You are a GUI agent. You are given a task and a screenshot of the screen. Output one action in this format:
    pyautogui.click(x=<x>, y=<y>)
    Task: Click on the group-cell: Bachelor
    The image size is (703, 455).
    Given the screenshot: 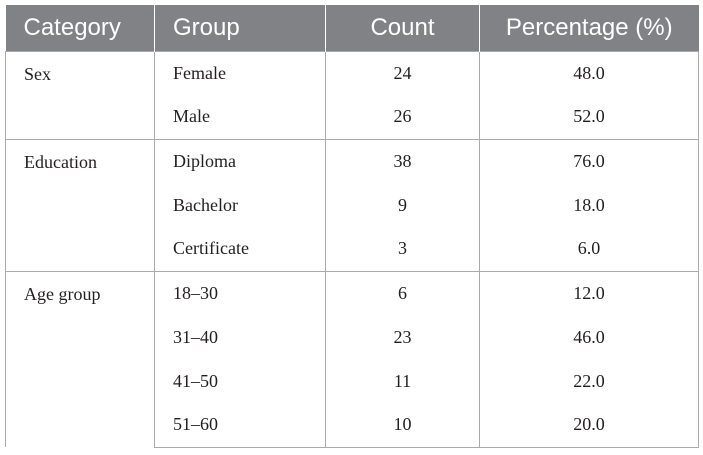 What is the action you would take?
    pyautogui.click(x=240, y=205)
    